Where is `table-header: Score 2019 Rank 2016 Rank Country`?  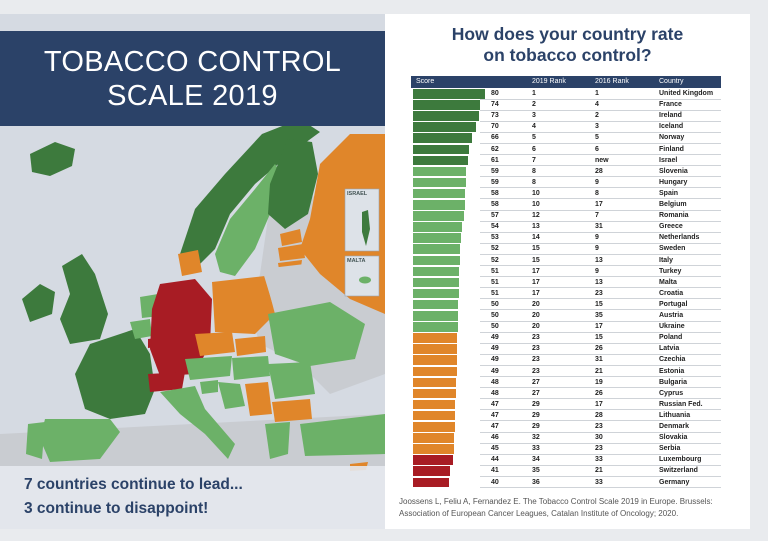 table-header: Score 2019 Rank 2016 Rank Country is located at coordinates (566, 82).